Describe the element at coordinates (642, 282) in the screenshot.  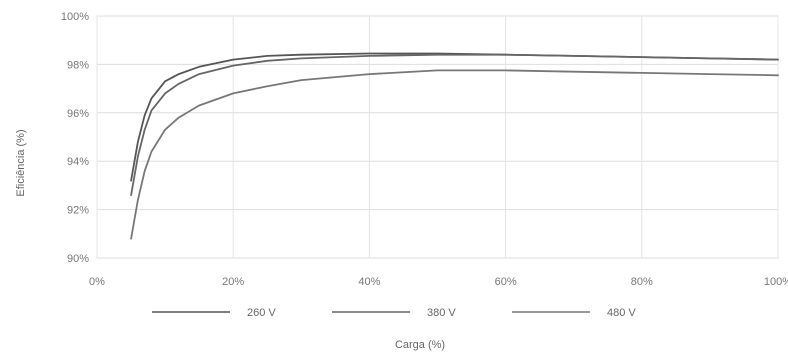
I see `x-tick-label: 80%` at that location.